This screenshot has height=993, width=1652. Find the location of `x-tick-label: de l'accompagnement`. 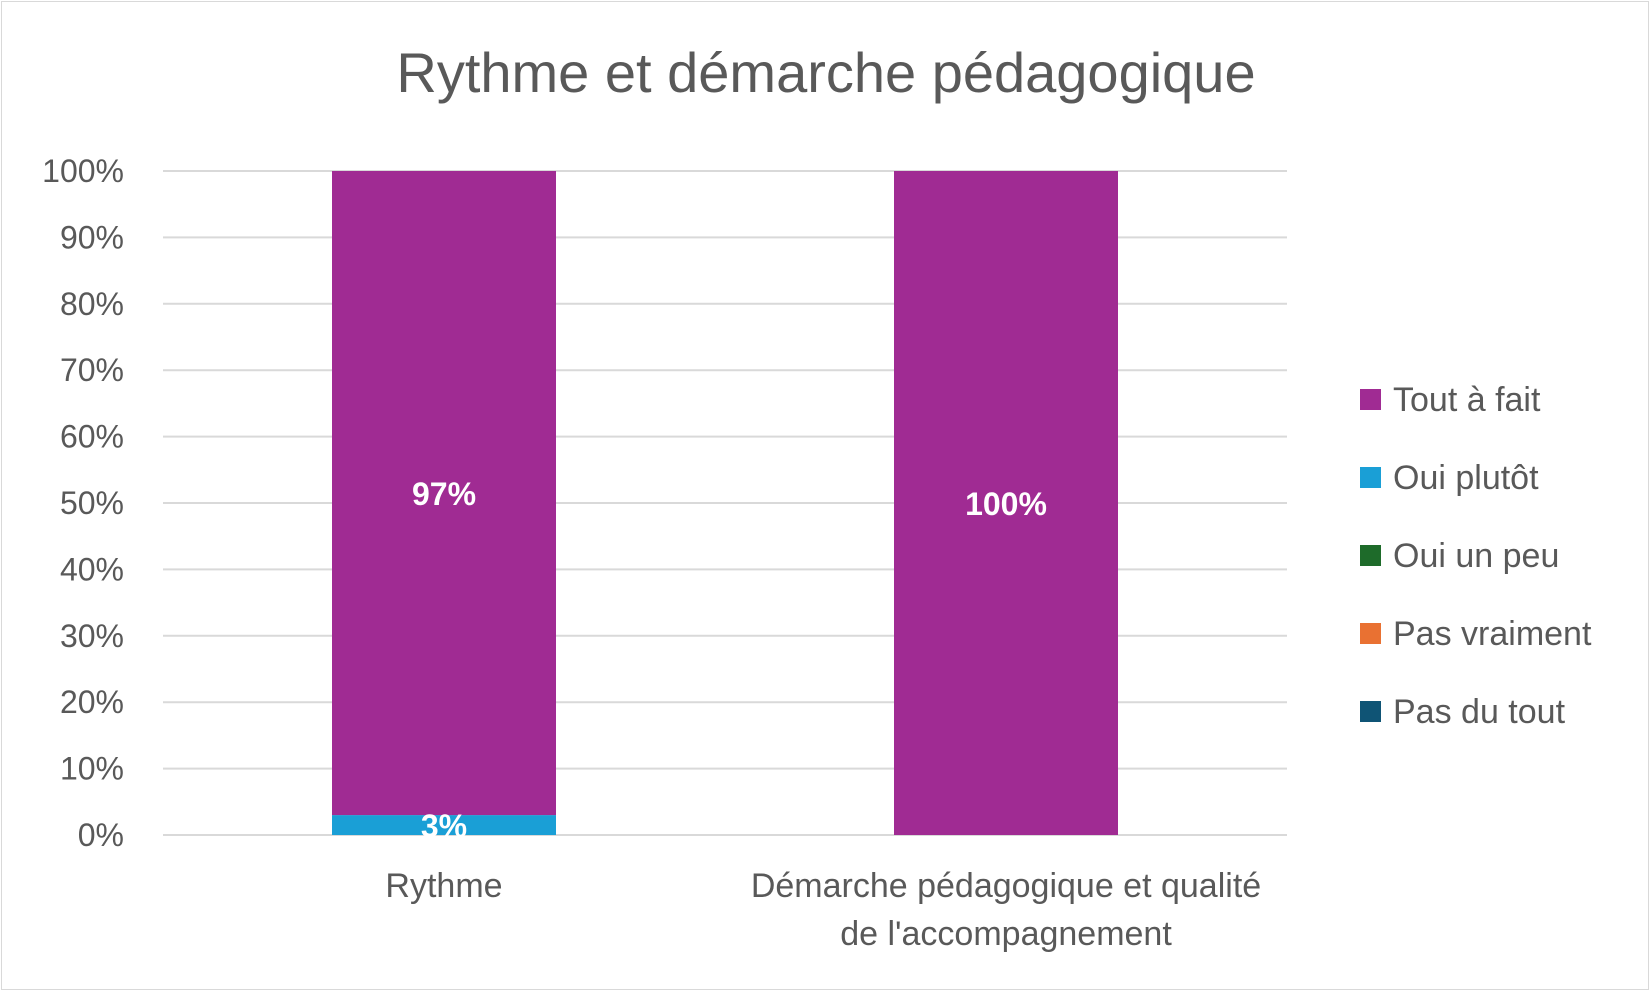

x-tick-label: de l'accompagnement is located at coordinates (1006, 934).